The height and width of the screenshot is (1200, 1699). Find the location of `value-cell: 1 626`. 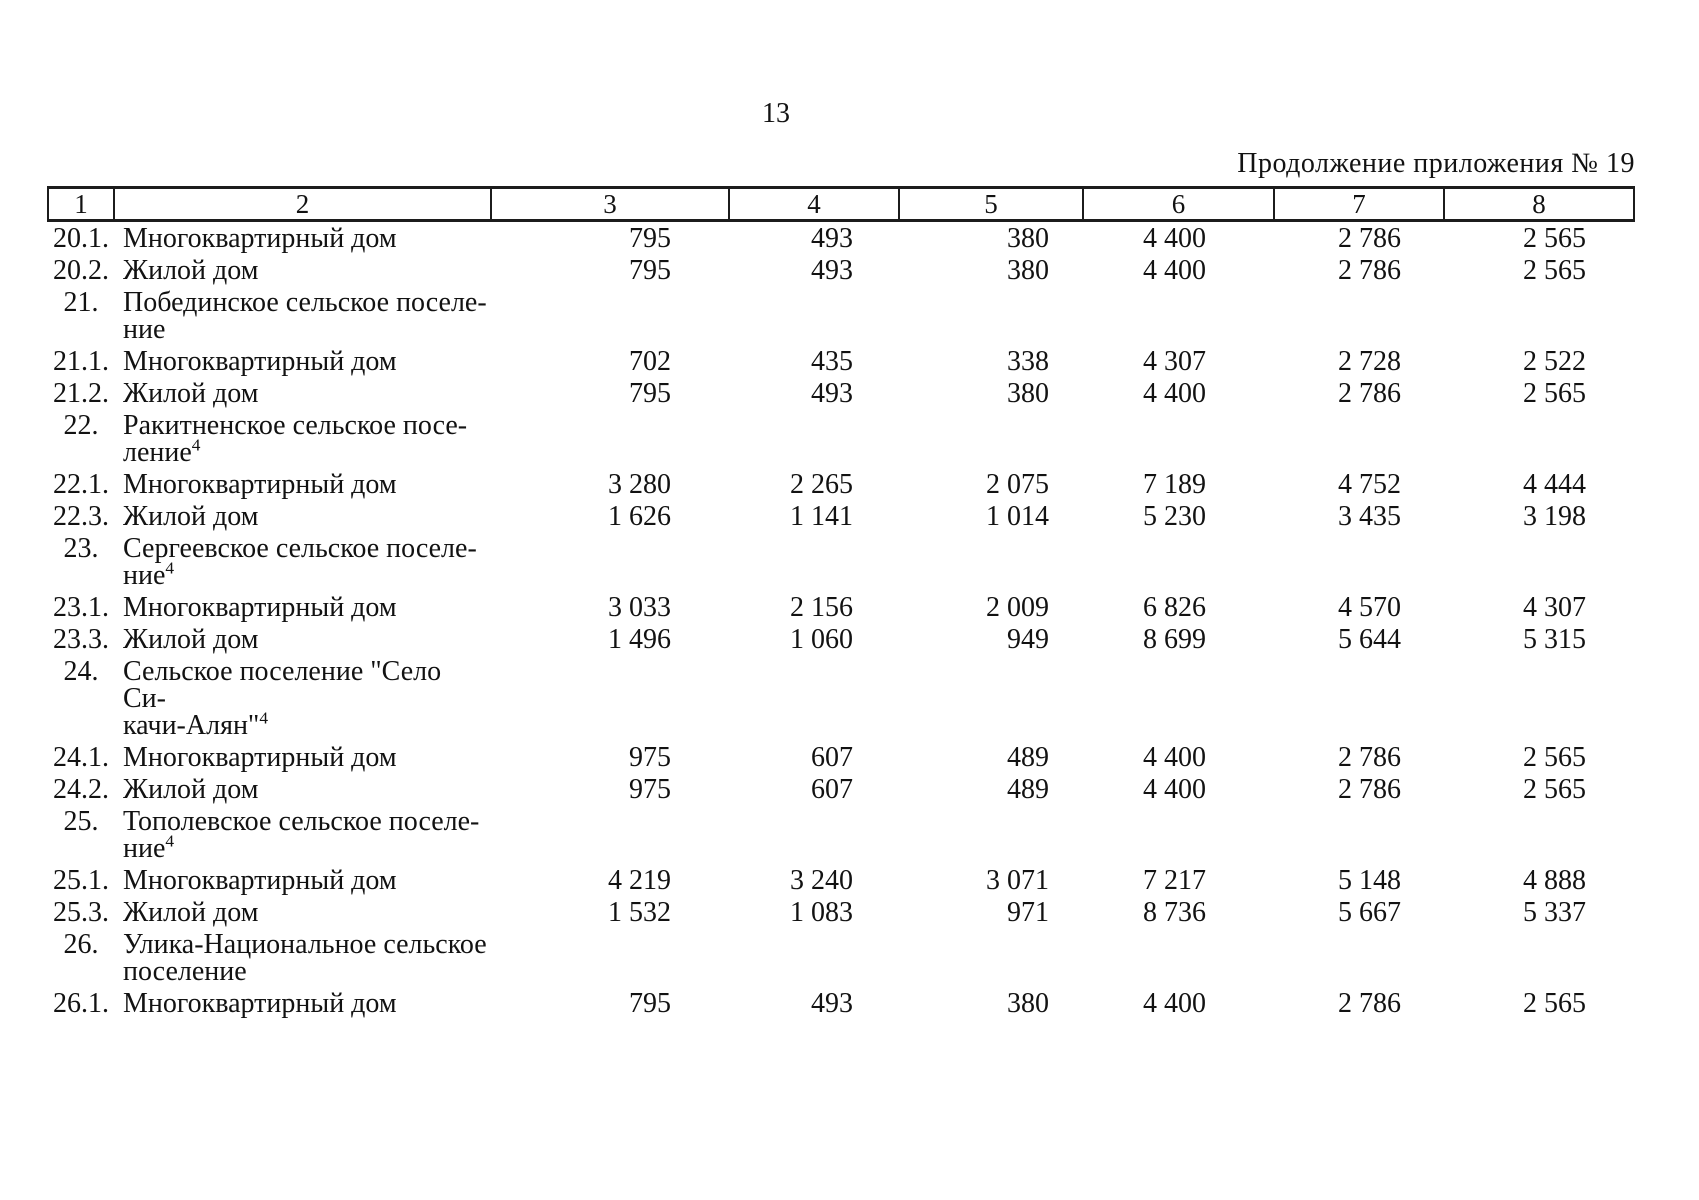

value-cell: 1 626 is located at coordinates (639, 516).